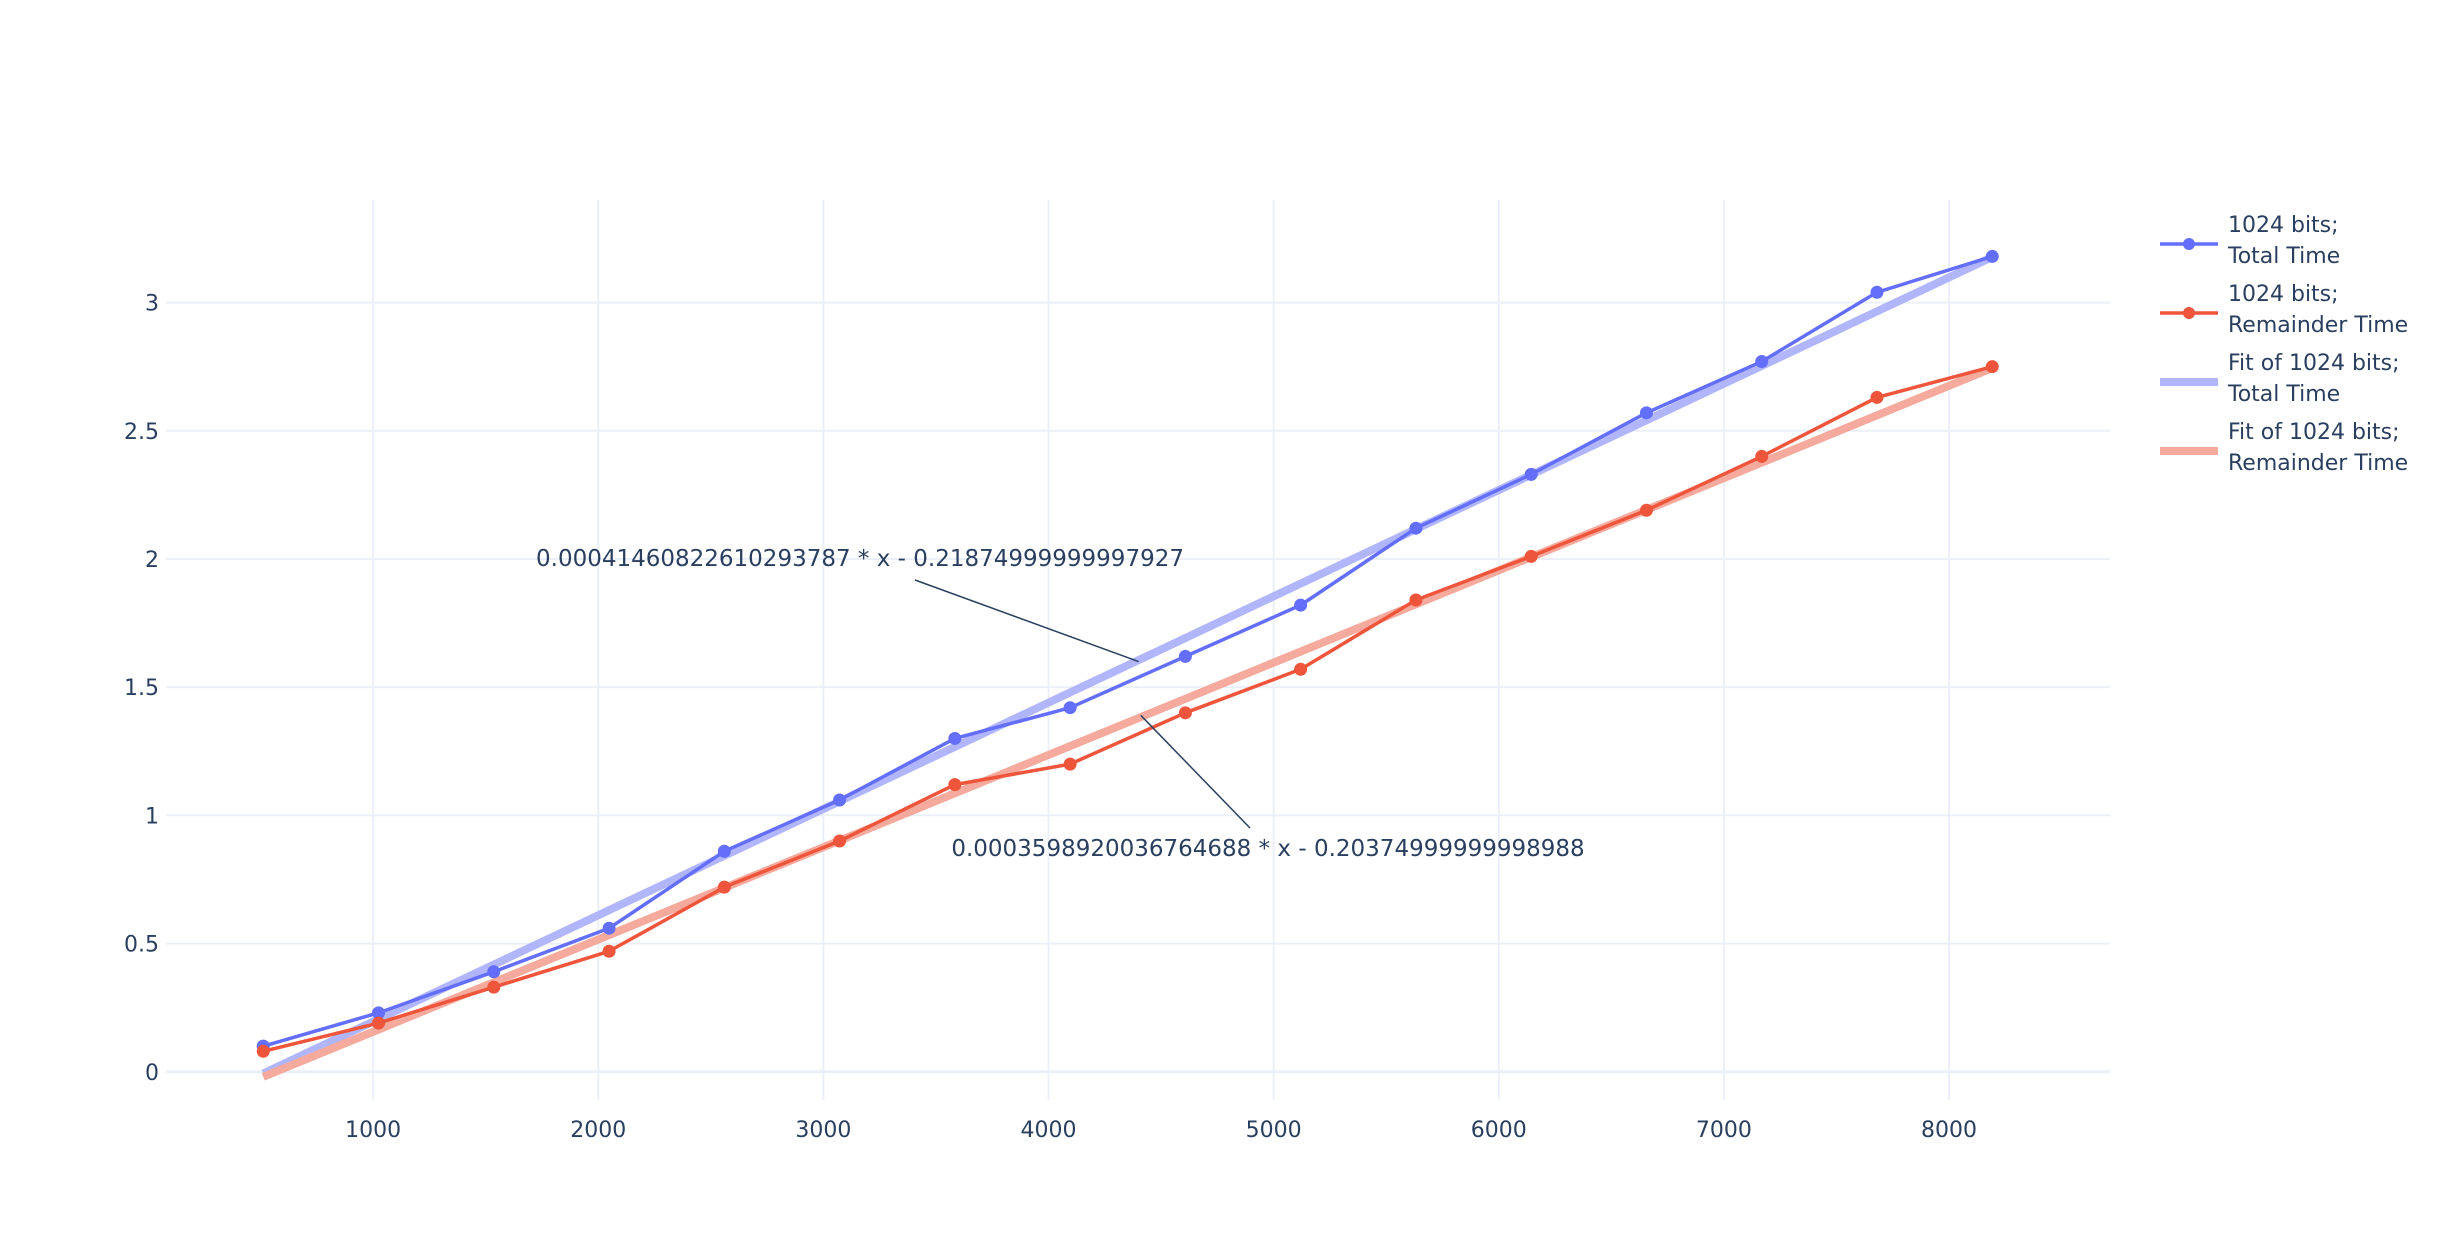 The height and width of the screenshot is (1254, 2438). I want to click on y-tick-label: 0, so click(152, 1073).